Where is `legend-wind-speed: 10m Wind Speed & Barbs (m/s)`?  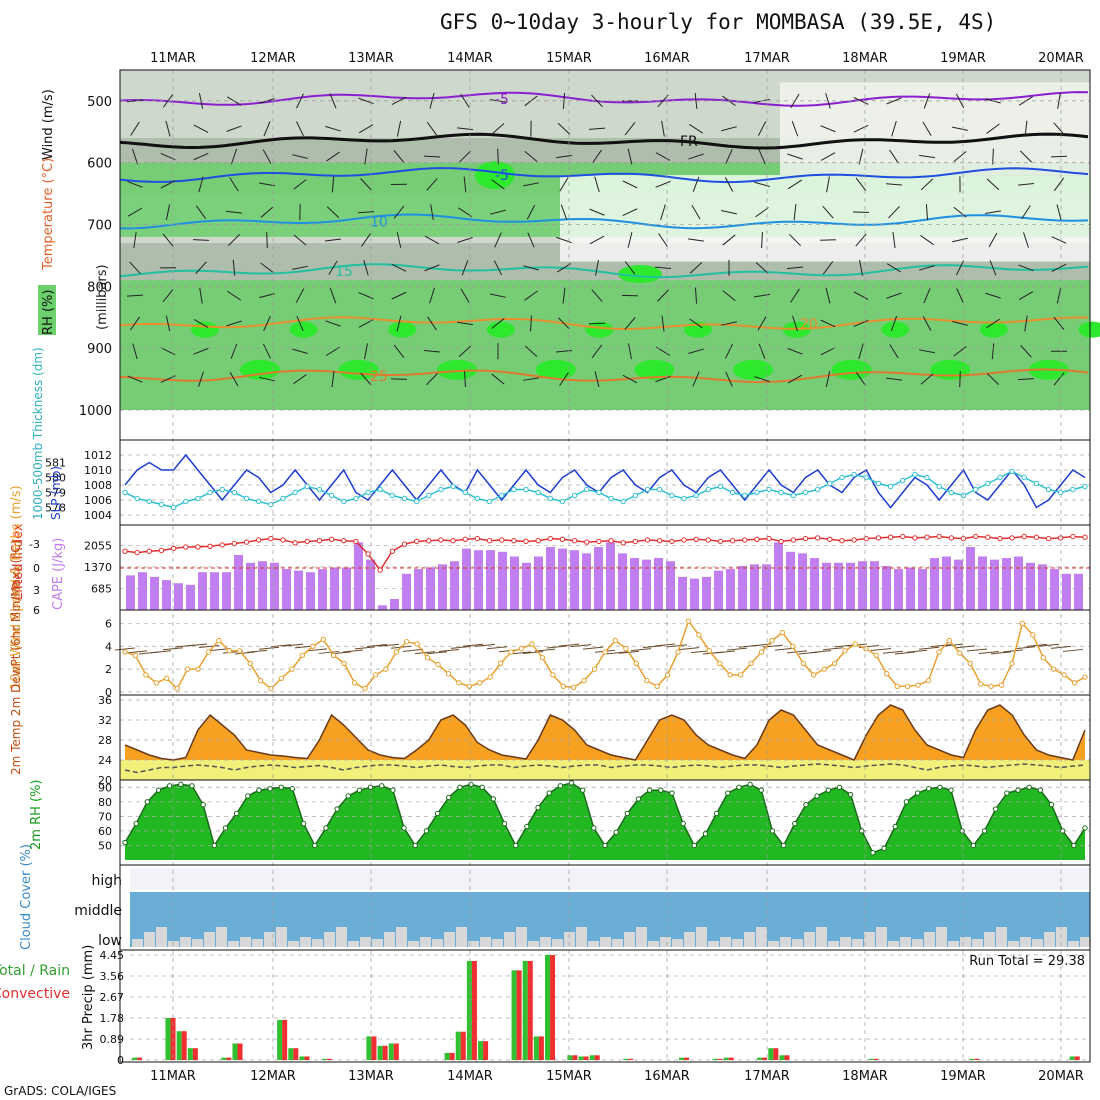
legend-wind-speed: 10m Wind Speed & Barbs (m/s) is located at coordinates (16, 587).